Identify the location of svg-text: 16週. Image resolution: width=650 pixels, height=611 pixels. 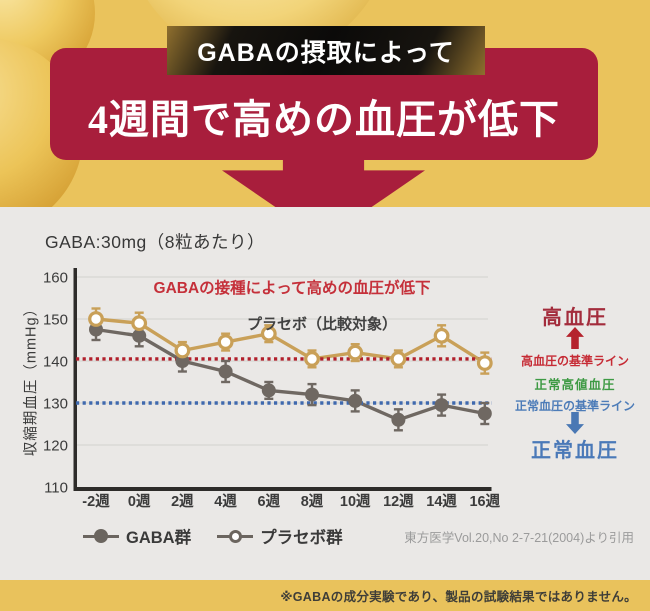
(484, 501).